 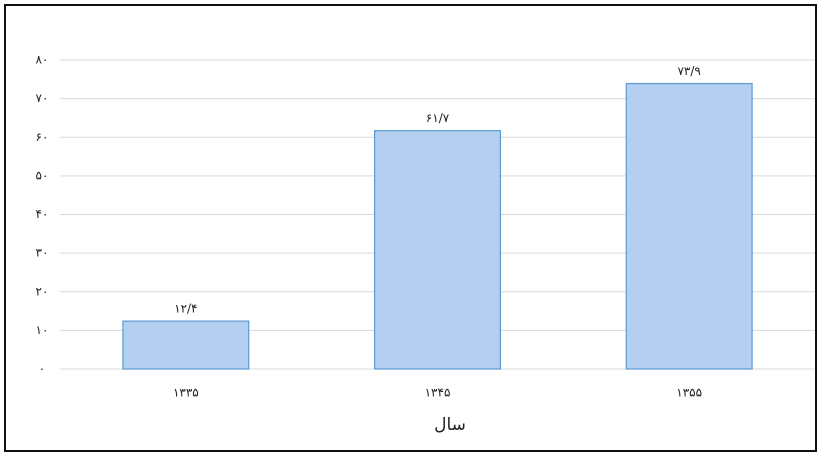 I want to click on y-tick-label: ۵۰, so click(x=42, y=175).